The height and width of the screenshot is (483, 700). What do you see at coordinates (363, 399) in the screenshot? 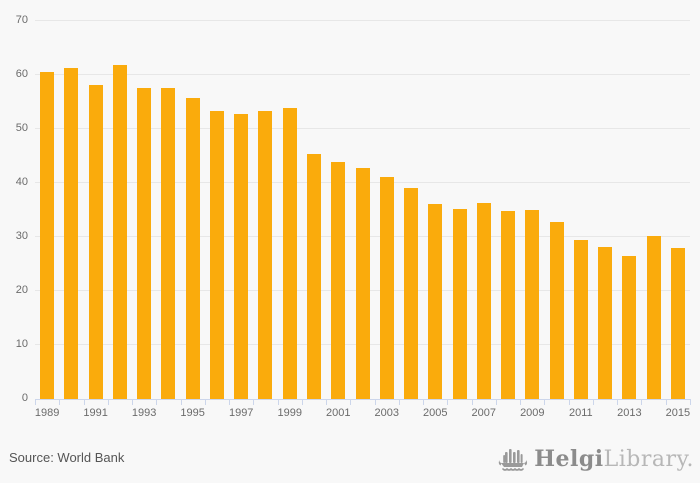
I see `x-axis-line` at bounding box center [363, 399].